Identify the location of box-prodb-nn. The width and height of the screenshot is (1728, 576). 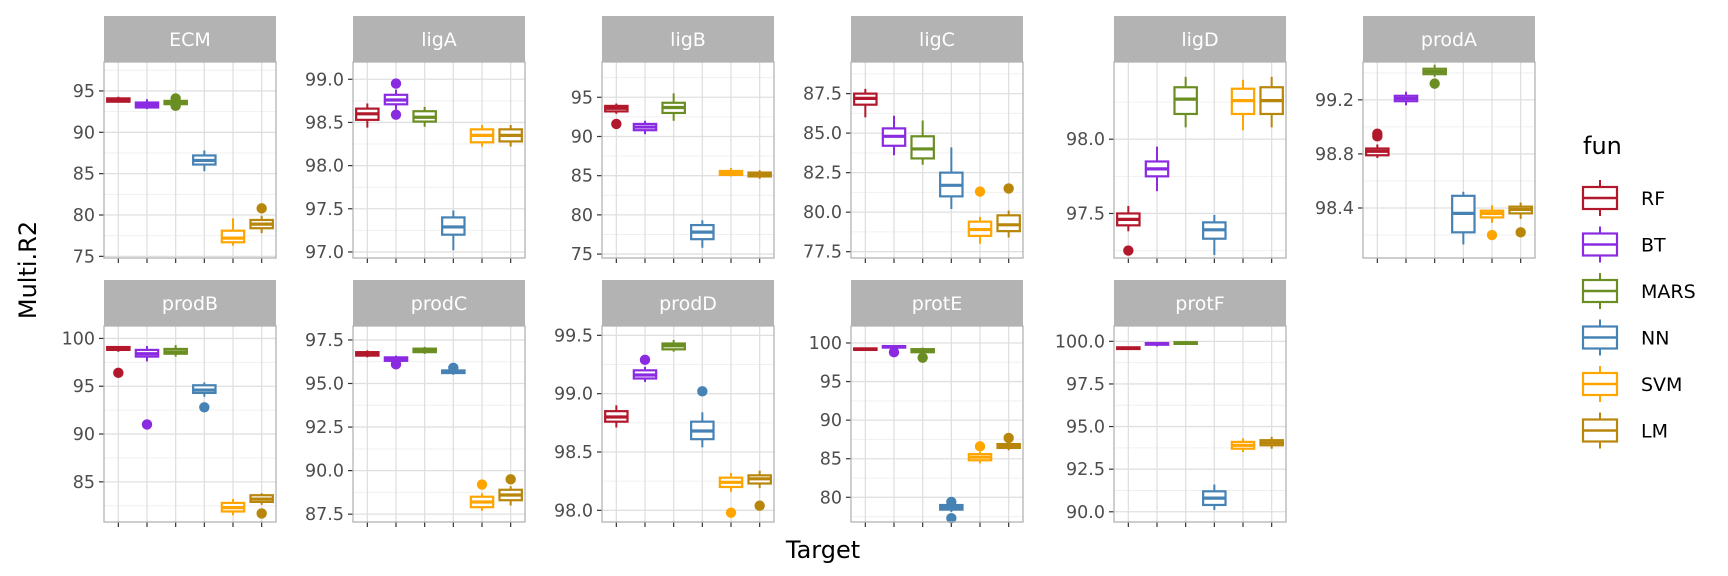
(204, 397).